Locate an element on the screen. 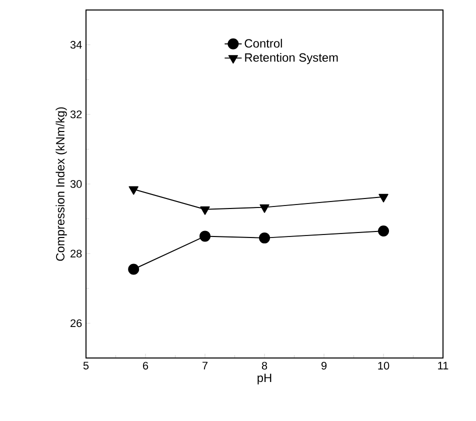 This screenshot has height=421, width=476. y-tick-label: 26 is located at coordinates (76, 323).